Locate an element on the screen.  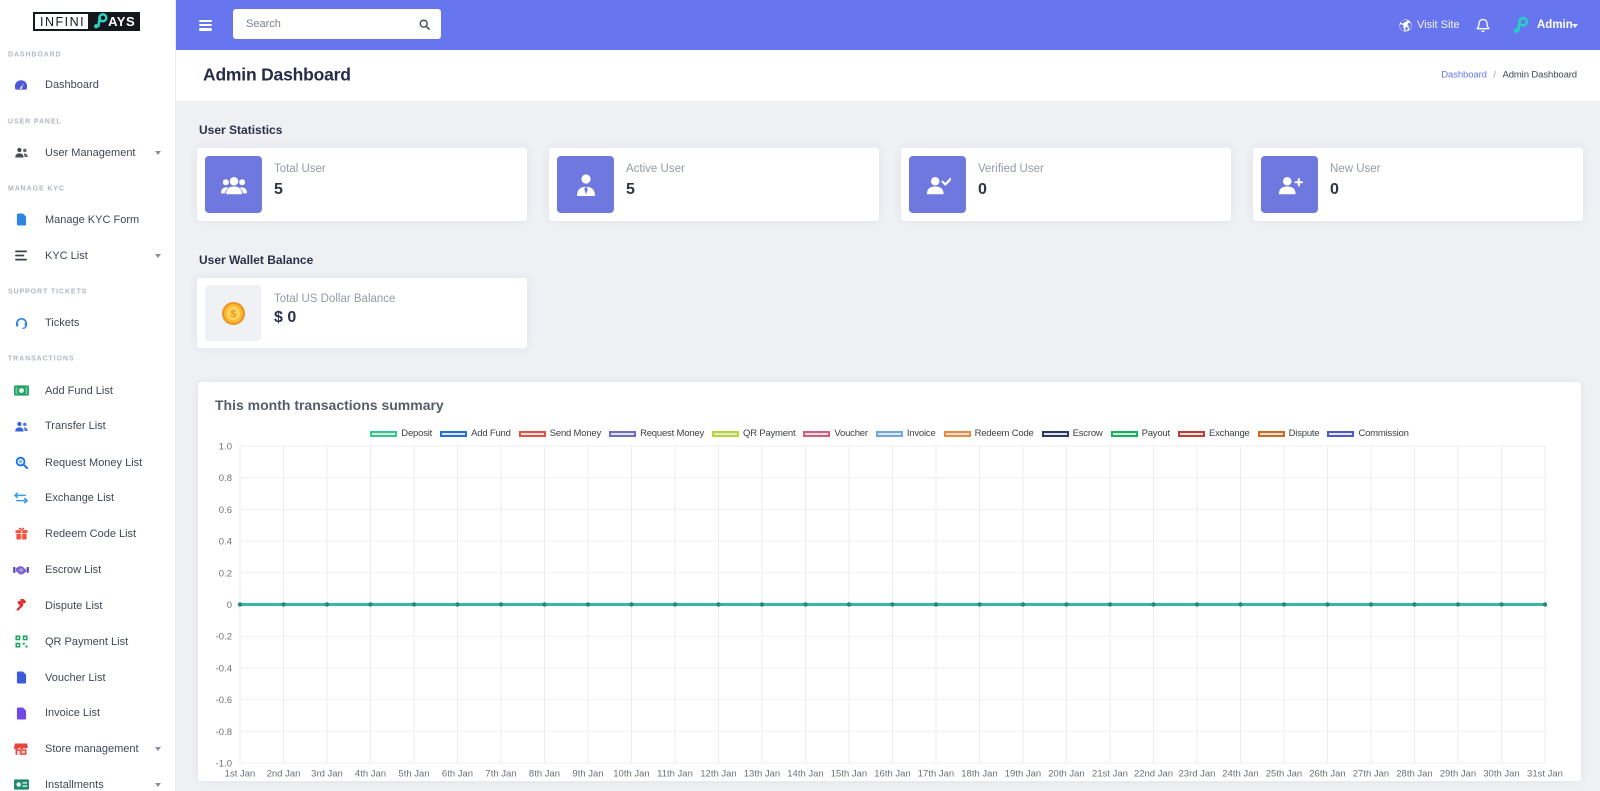
svg-text: 0.2 is located at coordinates (225, 573).